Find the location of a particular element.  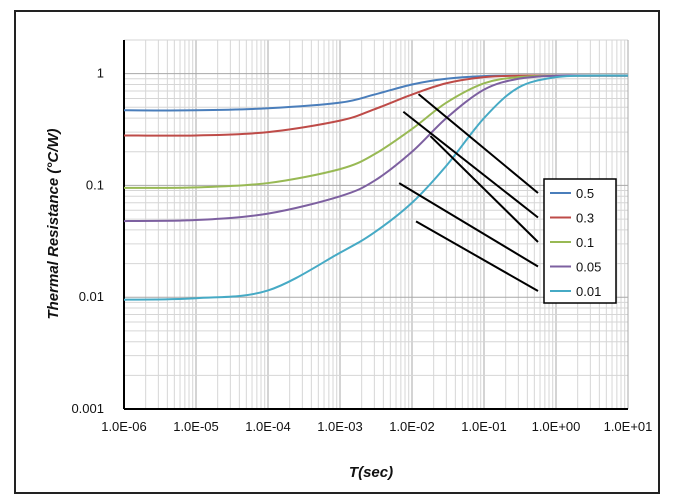

x-tick-label: 1.0E-03 is located at coordinates (340, 426).